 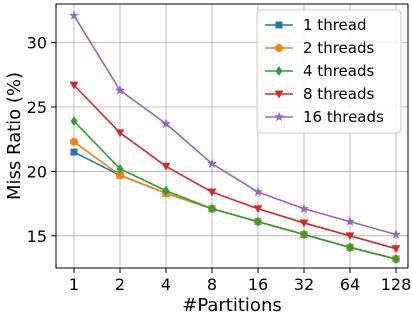 What do you see at coordinates (212, 284) in the screenshot?
I see `x-tick-label: 8` at bounding box center [212, 284].